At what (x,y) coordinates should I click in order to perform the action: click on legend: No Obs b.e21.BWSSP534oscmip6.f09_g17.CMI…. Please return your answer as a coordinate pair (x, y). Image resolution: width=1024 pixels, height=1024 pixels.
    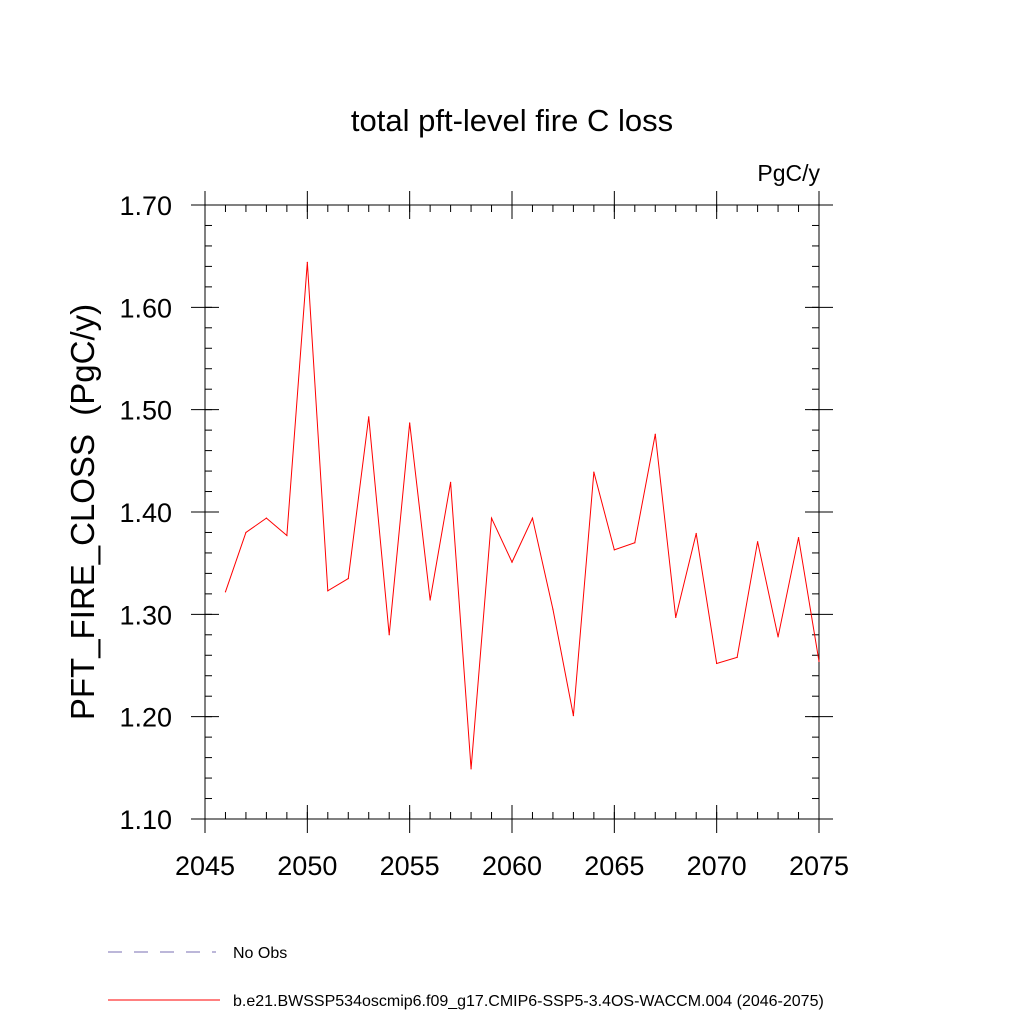
    Looking at the image, I should click on (466, 977).